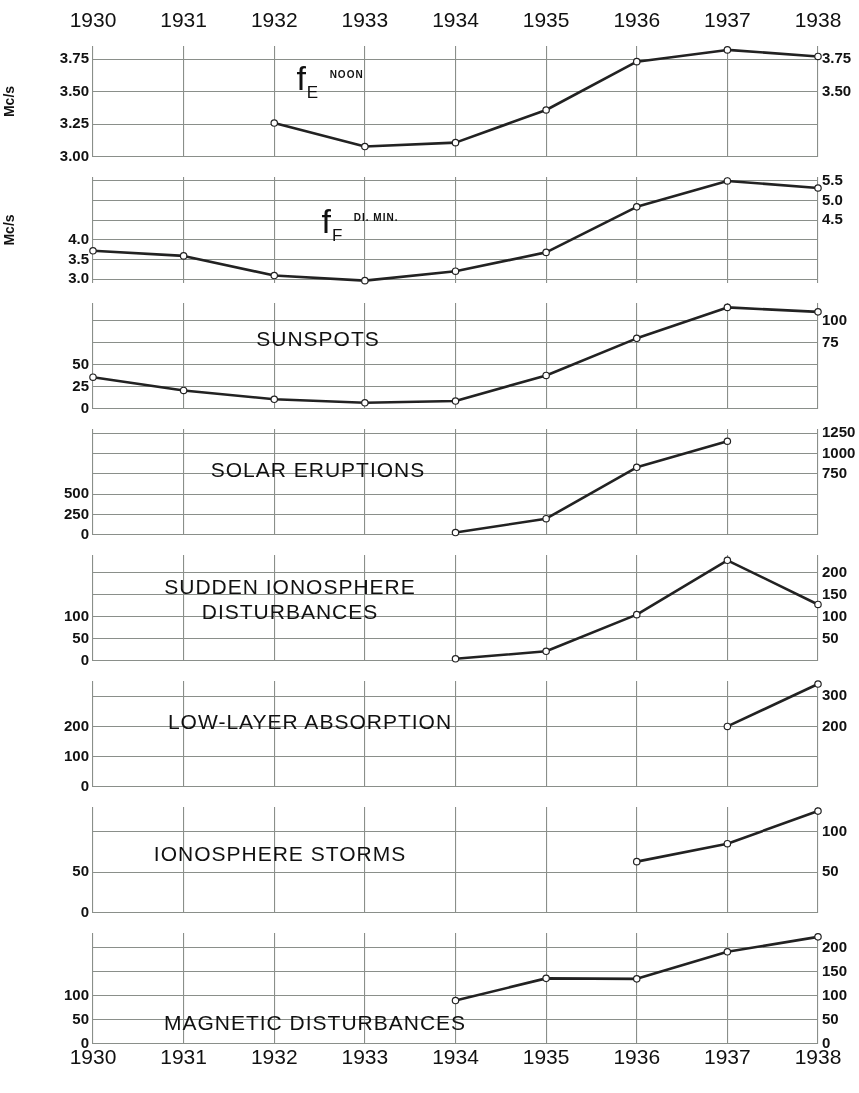  What do you see at coordinates (290, 598) in the screenshot?
I see `text: SUDDEN IONOSPHERE DISTURBANCES` at bounding box center [290, 598].